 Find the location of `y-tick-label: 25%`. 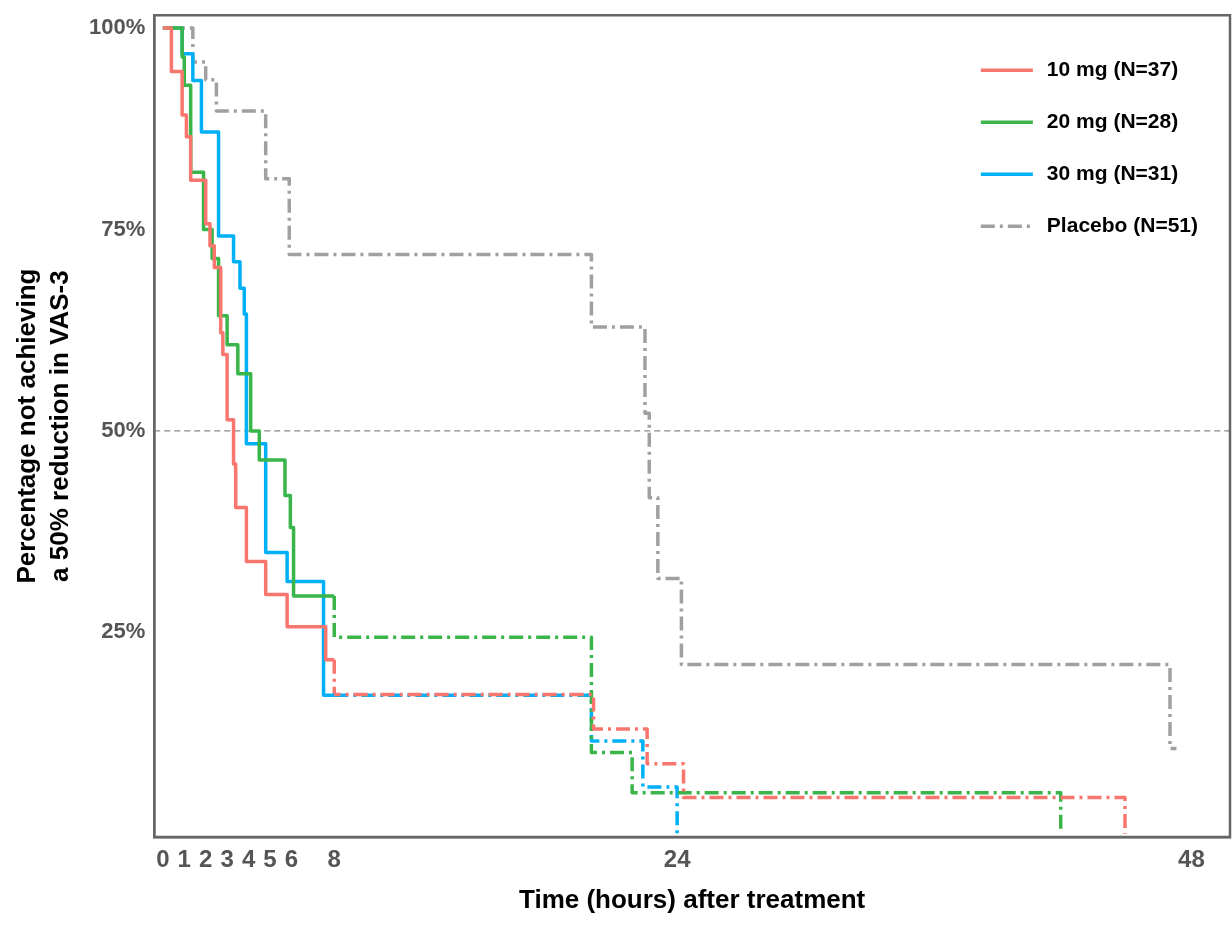

y-tick-label: 25% is located at coordinates (123, 631).